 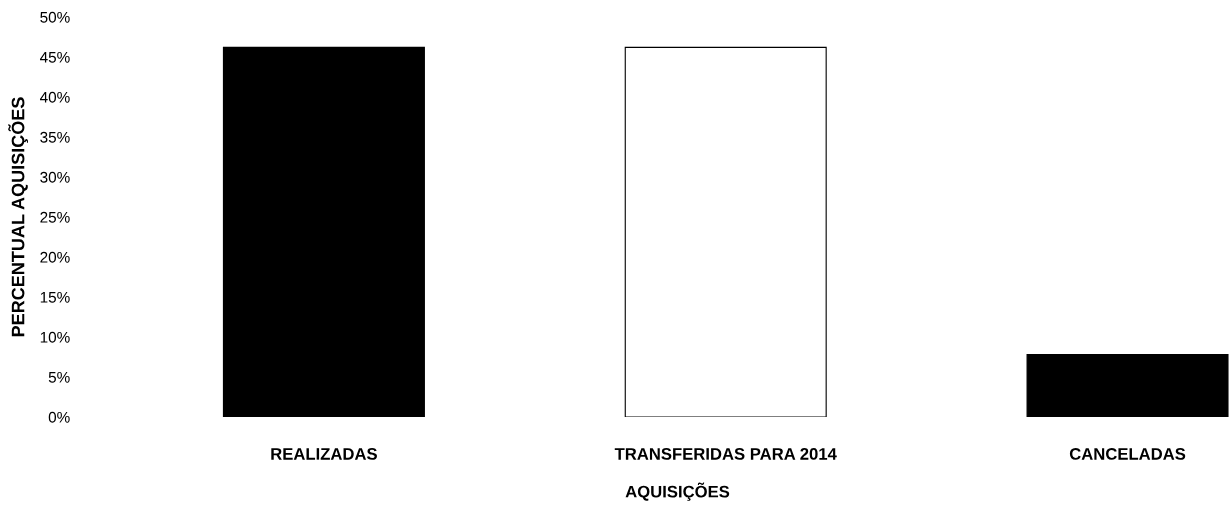 I want to click on y-tick-label: 10%, so click(x=55, y=337).